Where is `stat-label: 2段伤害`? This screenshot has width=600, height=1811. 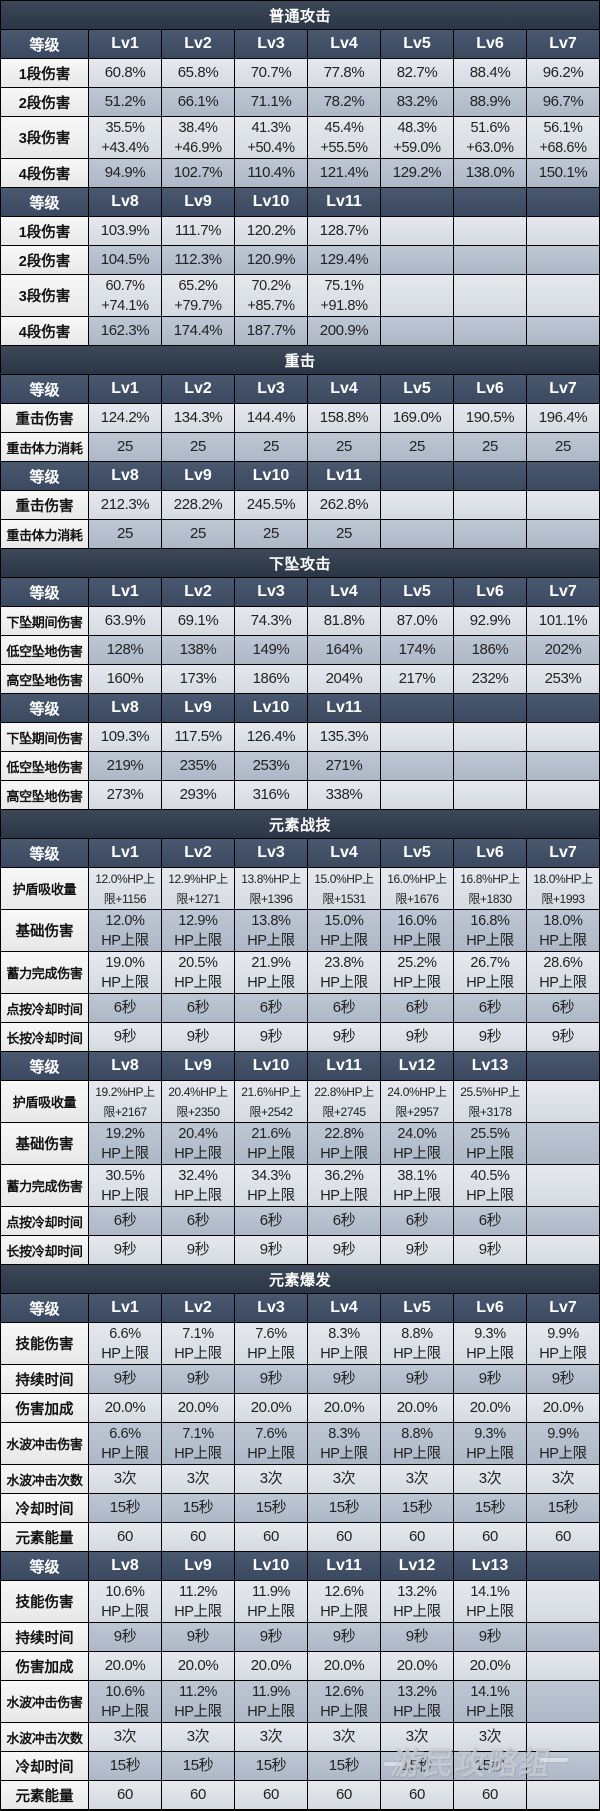 stat-label: 2段伤害 is located at coordinates (45, 102).